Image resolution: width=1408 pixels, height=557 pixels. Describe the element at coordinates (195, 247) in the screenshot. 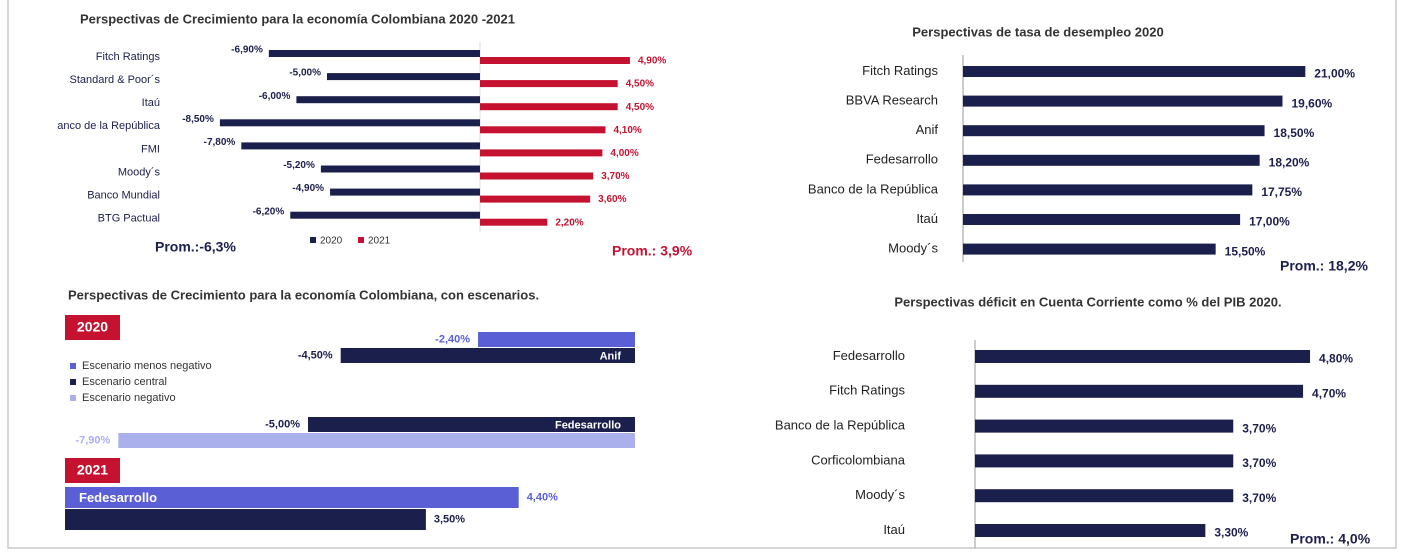

I see `annotation: Prom.:-6,3%` at that location.